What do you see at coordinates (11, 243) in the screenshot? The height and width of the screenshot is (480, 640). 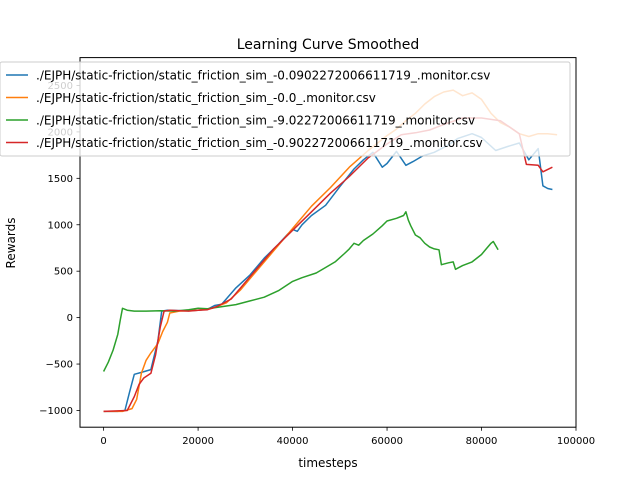 I see `y-axis-label: Rewards` at bounding box center [11, 243].